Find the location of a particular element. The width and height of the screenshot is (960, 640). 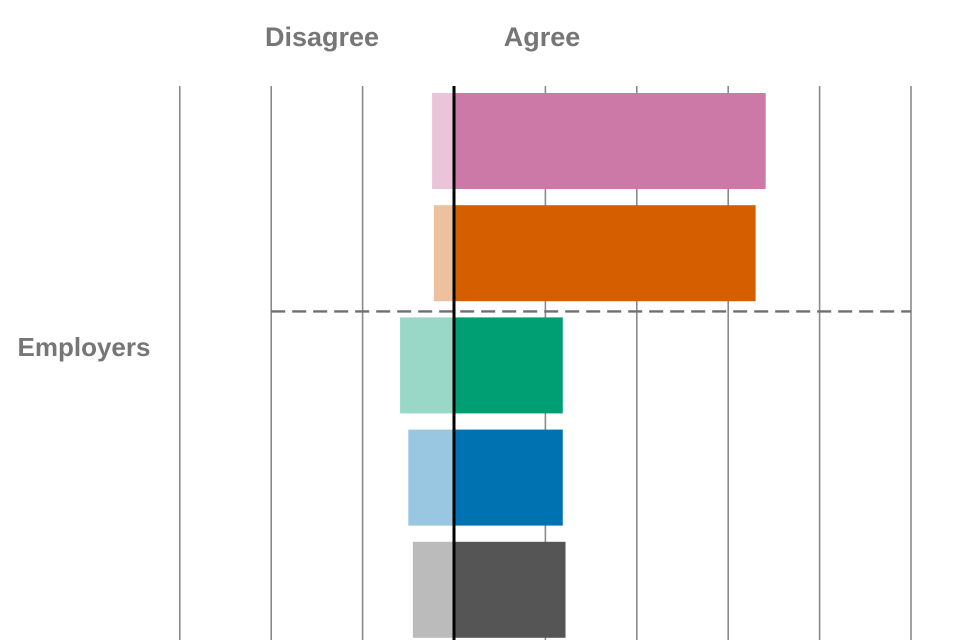

disagree-header-label: Disagree is located at coordinates (322, 37).